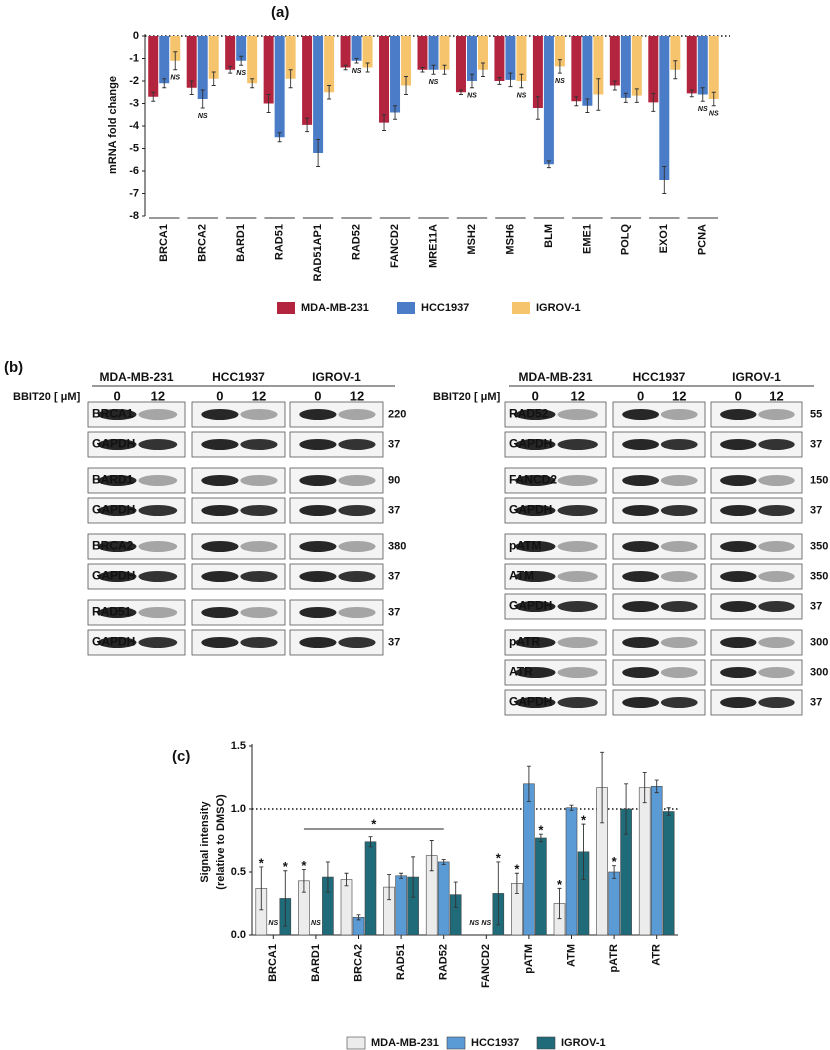 Image resolution: width=830 pixels, height=1050 pixels. I want to click on protein-label: RAD51, so click(112, 612).